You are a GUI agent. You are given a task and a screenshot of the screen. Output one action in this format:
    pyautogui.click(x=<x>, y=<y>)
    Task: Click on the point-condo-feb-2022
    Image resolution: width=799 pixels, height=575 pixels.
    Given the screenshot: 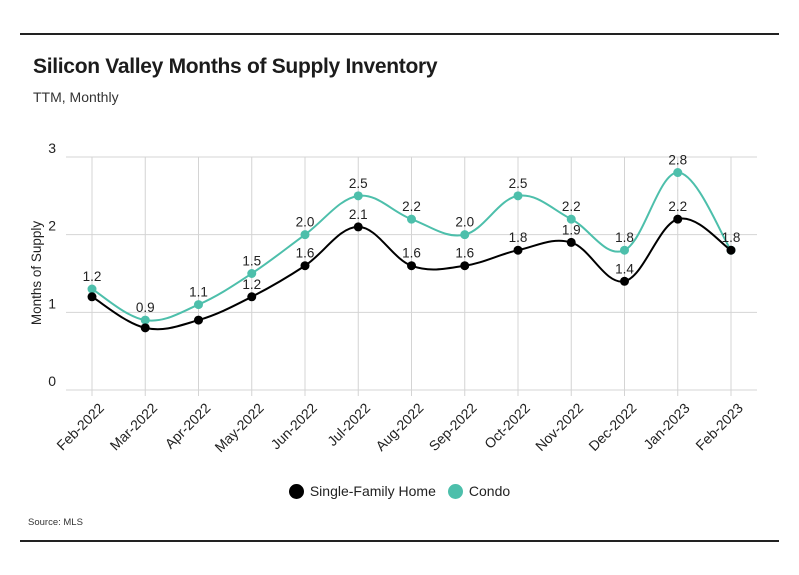 What is the action you would take?
    pyautogui.click(x=92, y=289)
    